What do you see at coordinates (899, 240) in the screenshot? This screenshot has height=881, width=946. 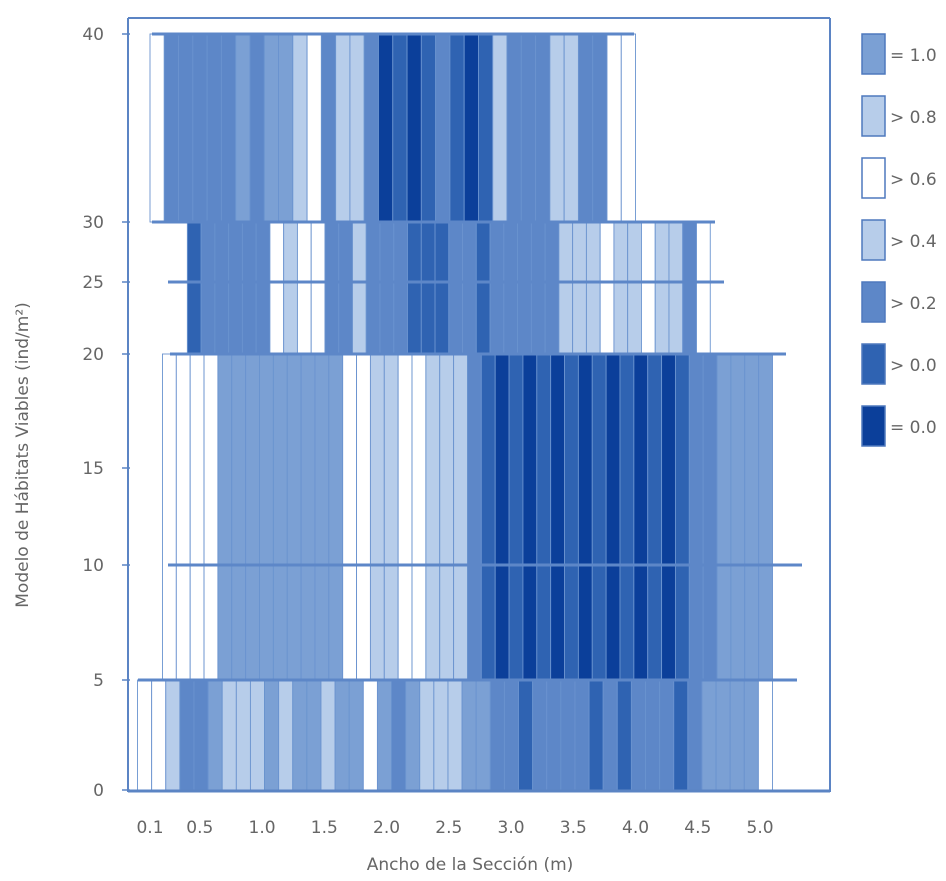 I see `legend: = 1.0 > 0.8 > 0.6 > 0.4 > 0.2 > 0.0 = 0.0` at bounding box center [899, 240].